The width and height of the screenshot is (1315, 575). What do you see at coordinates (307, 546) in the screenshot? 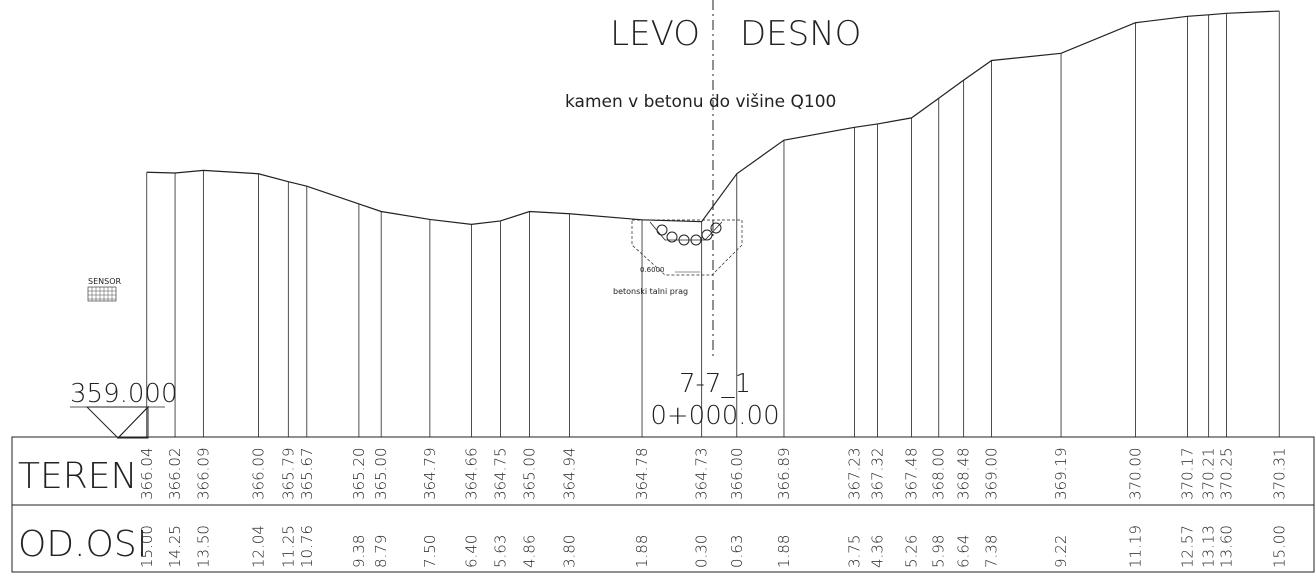
I see `offset-value: 10.76` at bounding box center [307, 546].